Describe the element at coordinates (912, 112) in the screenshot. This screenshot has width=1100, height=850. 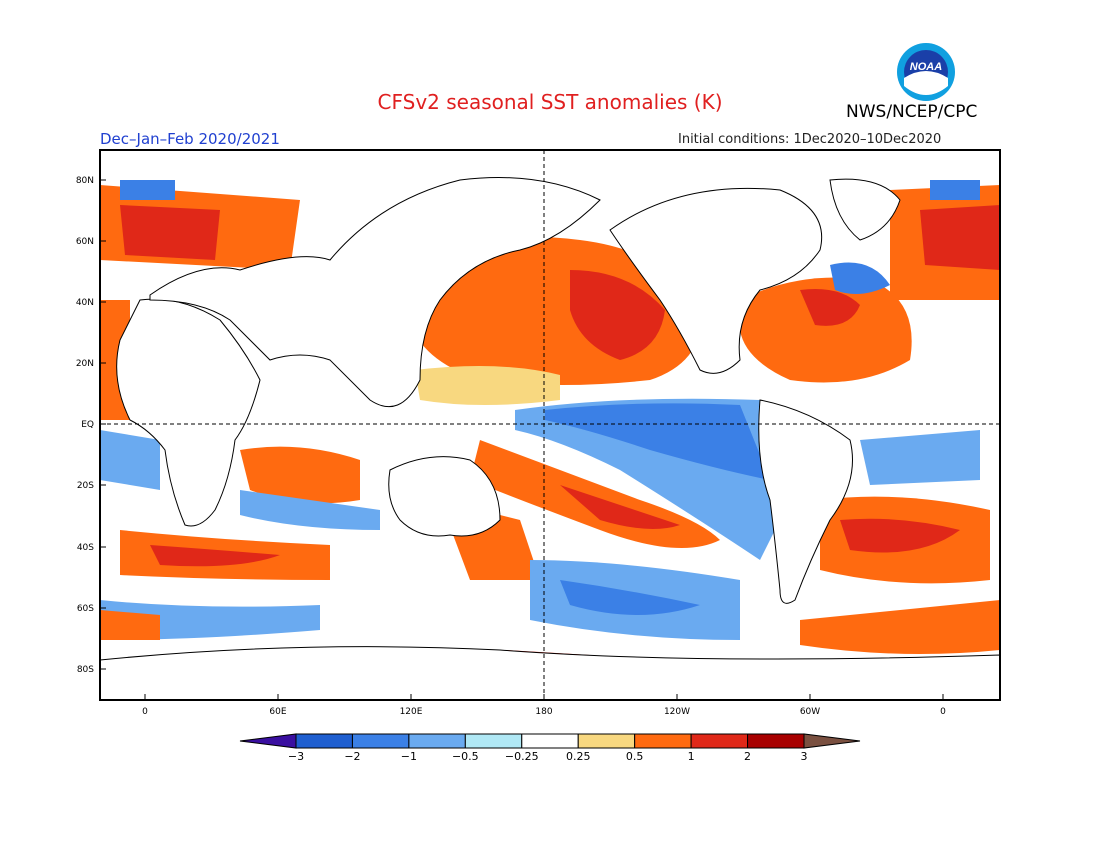
I see `agency-label: NWS/NCEP/CPC` at that location.